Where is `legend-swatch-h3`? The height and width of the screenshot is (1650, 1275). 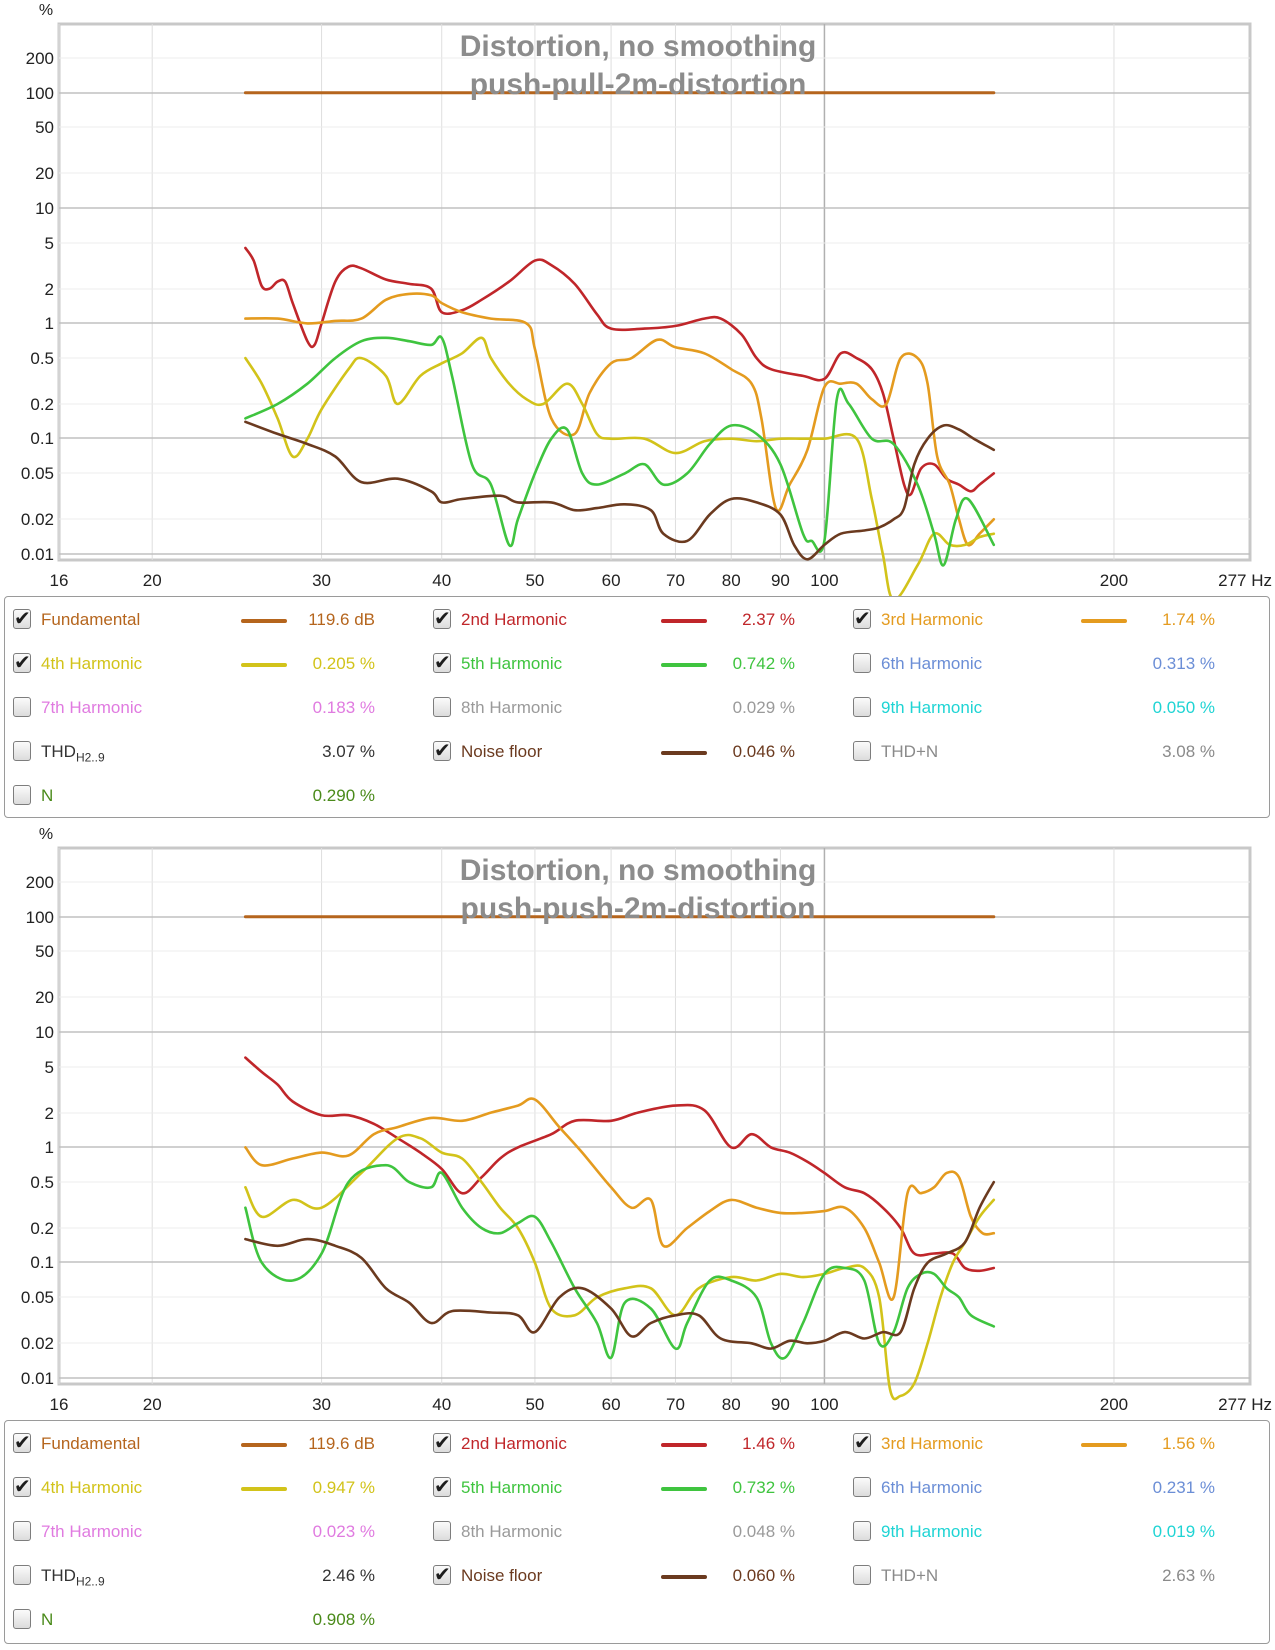 legend-swatch-h3 is located at coordinates (1104, 621).